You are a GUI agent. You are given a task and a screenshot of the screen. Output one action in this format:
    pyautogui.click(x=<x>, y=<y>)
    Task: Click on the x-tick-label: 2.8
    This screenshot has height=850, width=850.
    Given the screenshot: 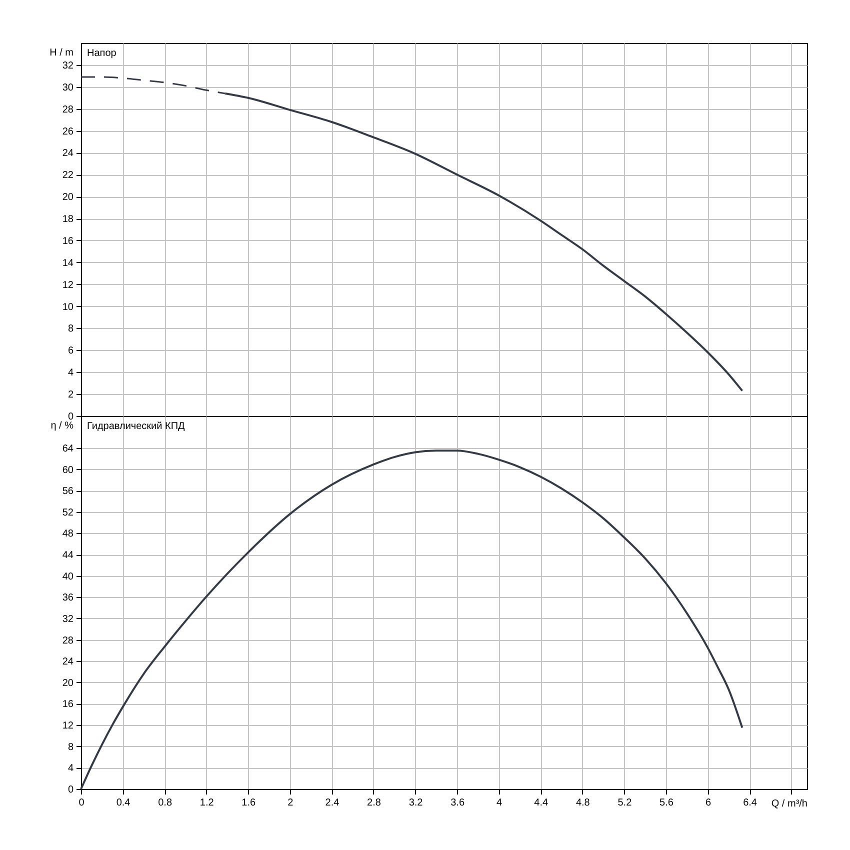 What is the action you would take?
    pyautogui.click(x=374, y=803)
    